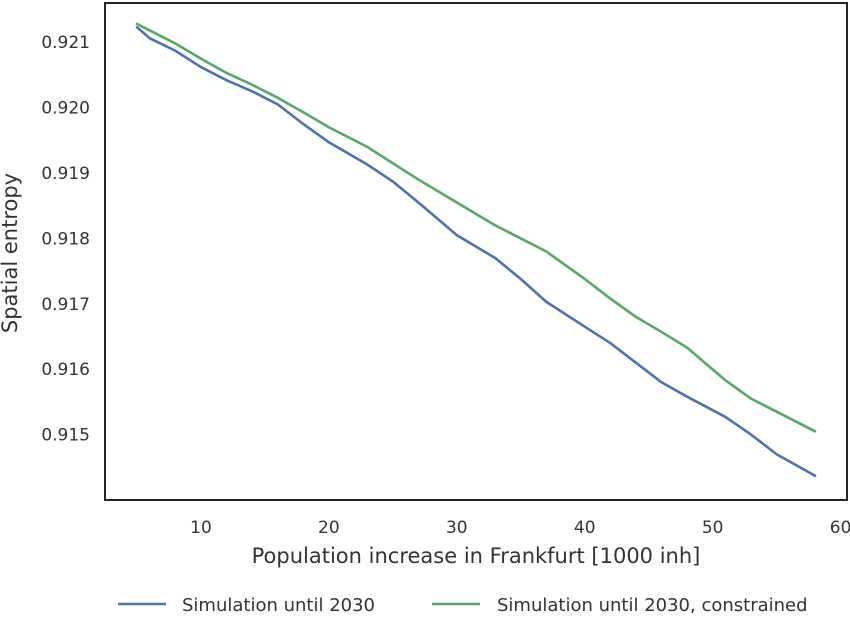 This screenshot has height=622, width=850. Describe the element at coordinates (65, 370) in the screenshot. I see `y-tick-label: 0.916` at that location.